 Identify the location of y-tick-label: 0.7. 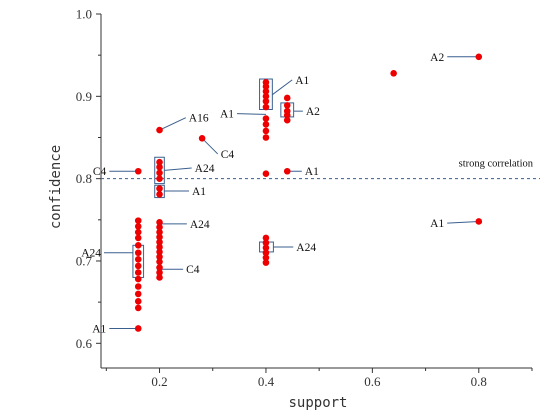
(84, 260).